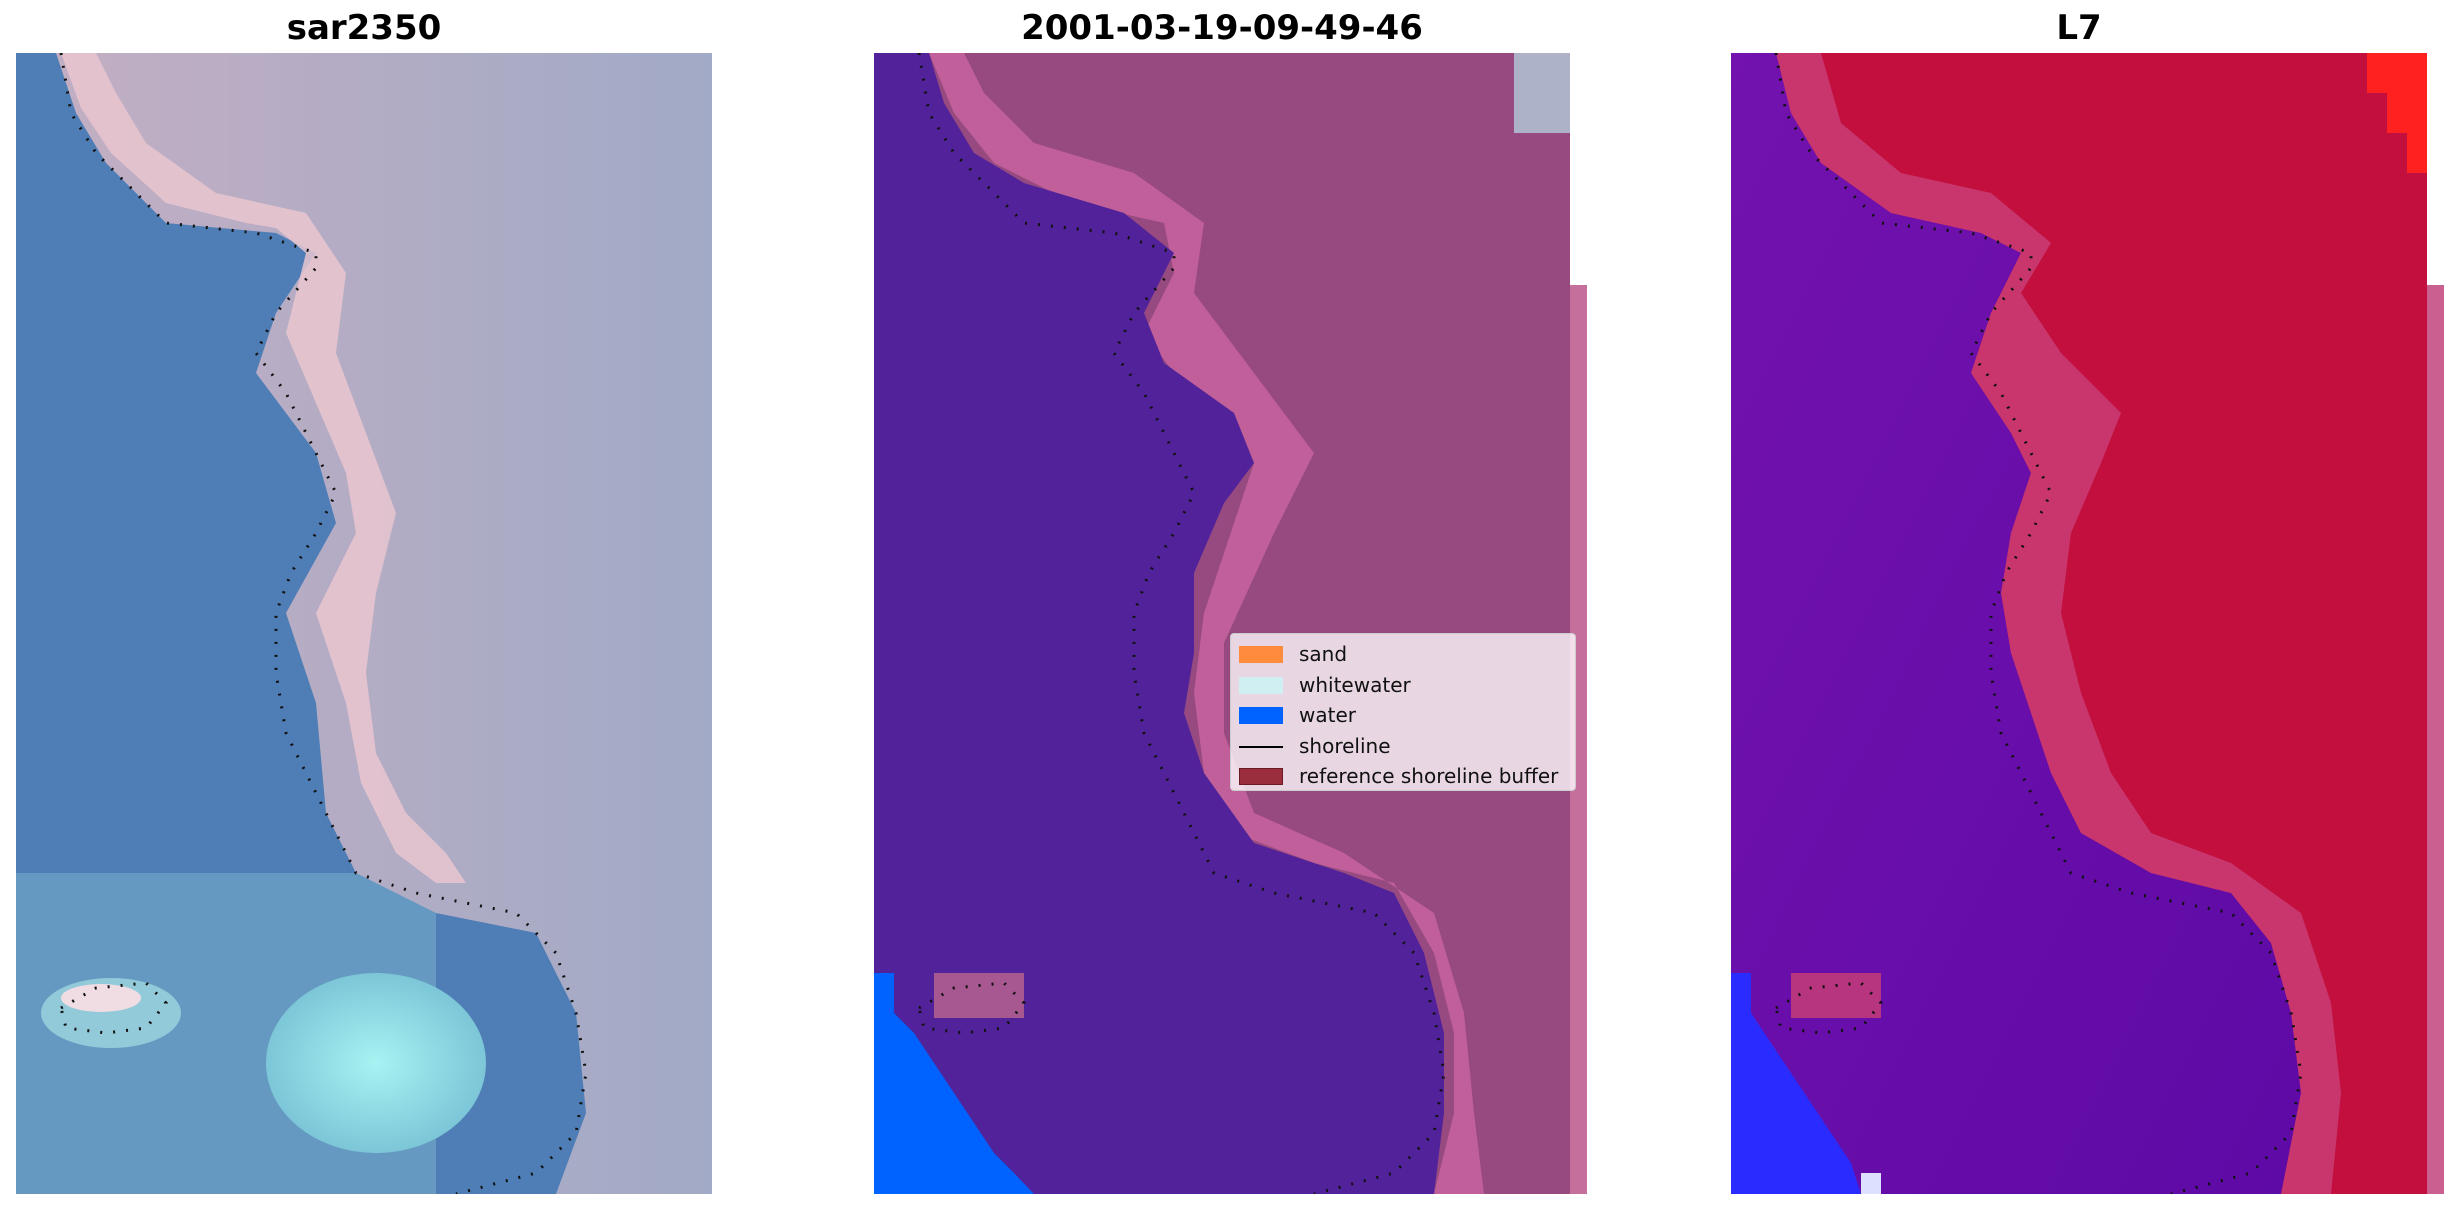 The image size is (2460, 1208). I want to click on legend-swatch-water, so click(1261, 715).